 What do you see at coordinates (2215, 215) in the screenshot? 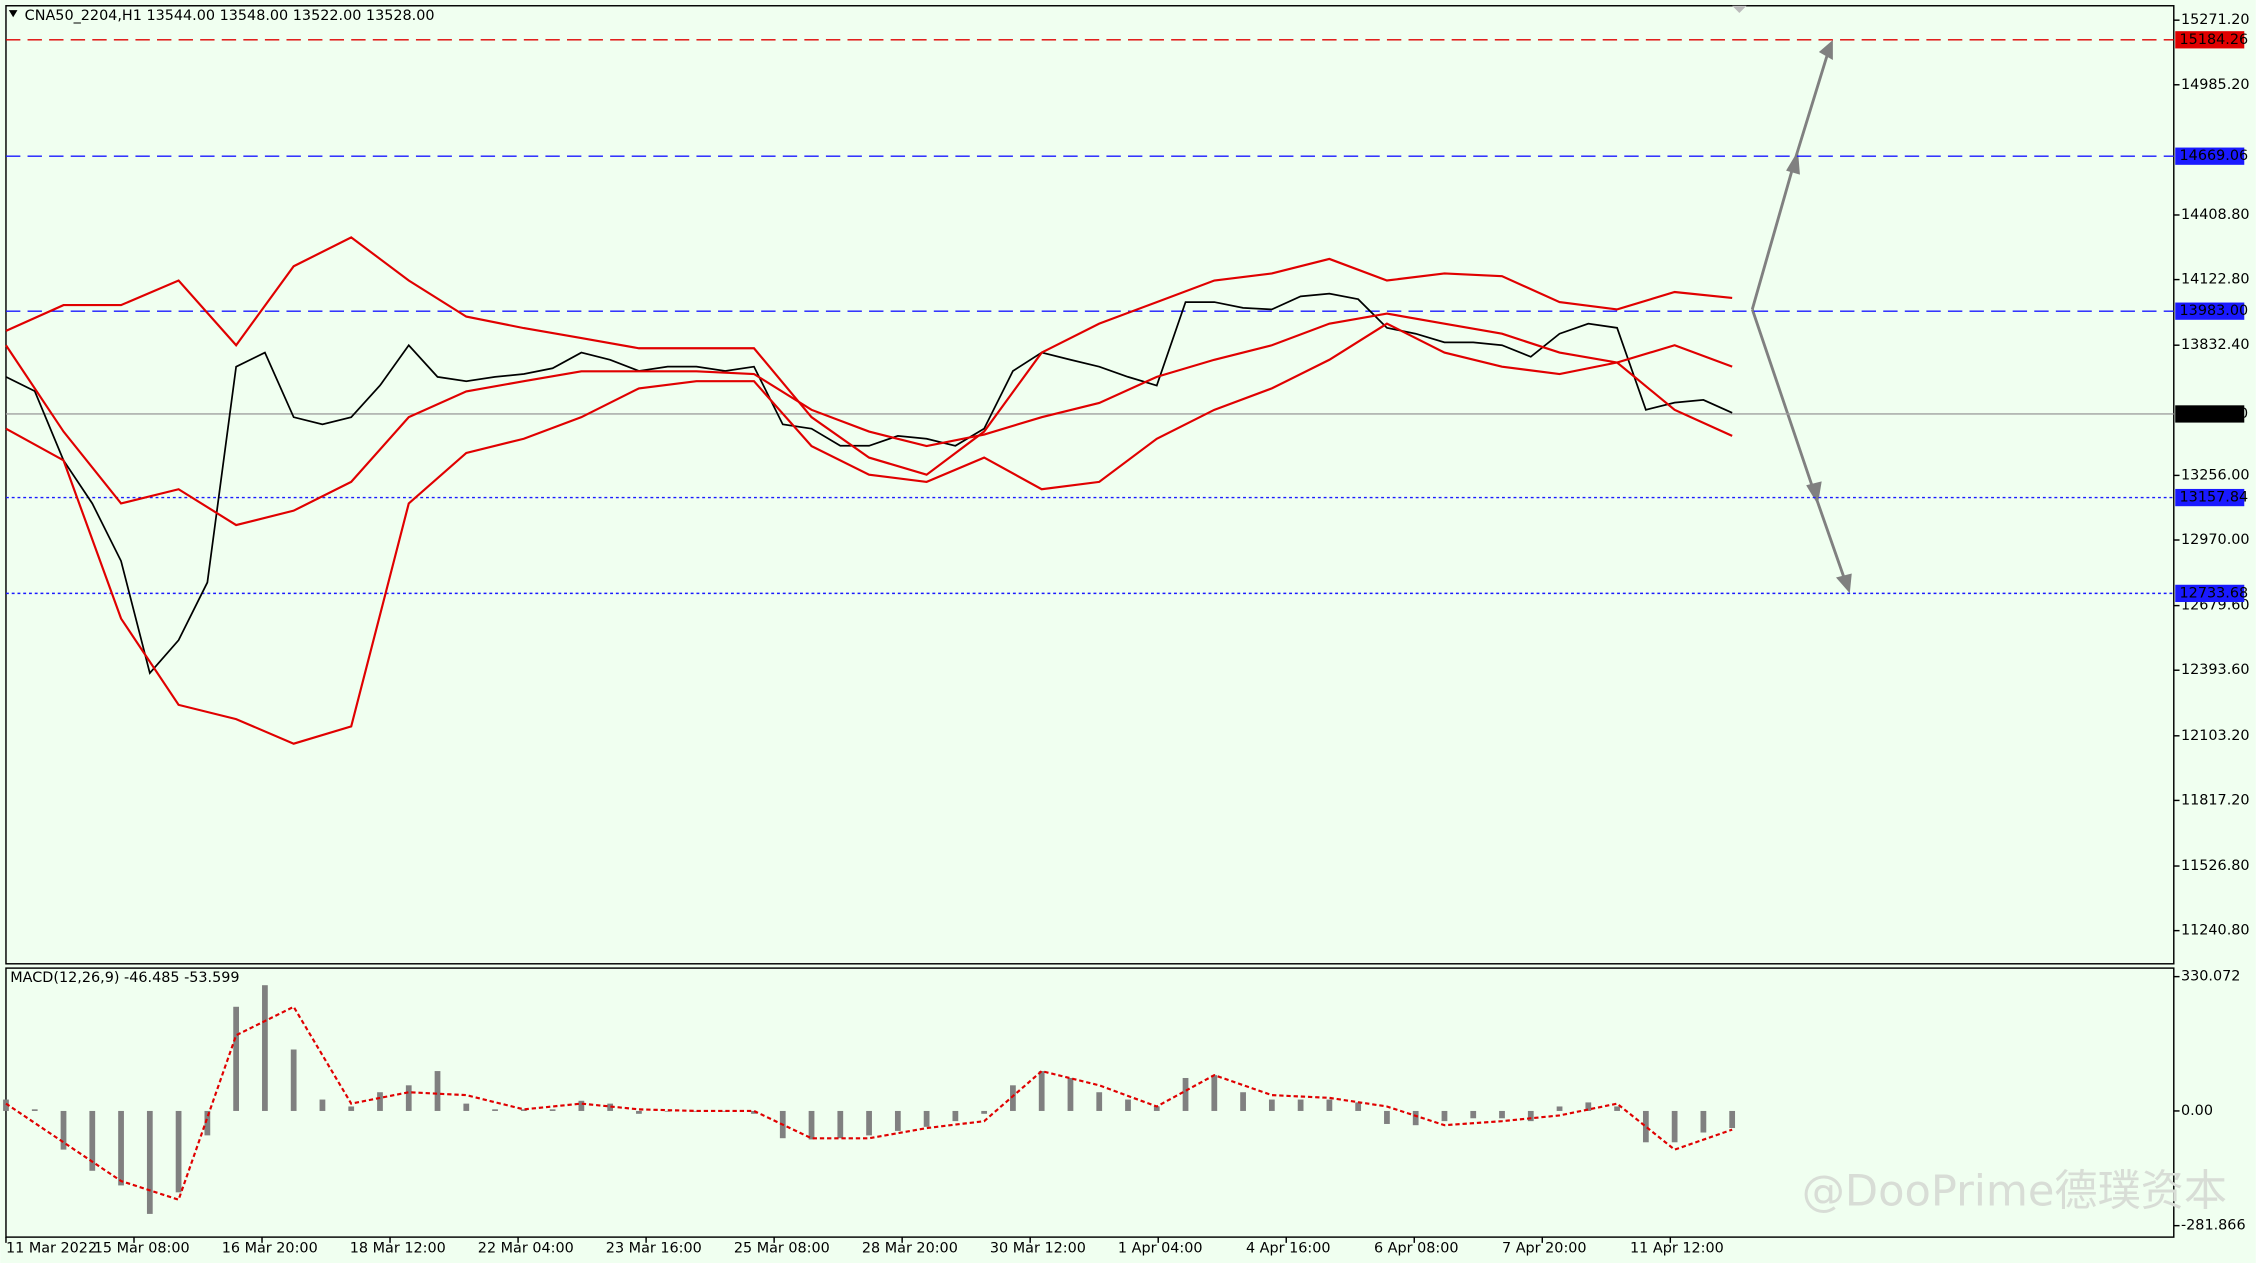
I see `y-tick-label: 14408.80` at bounding box center [2215, 215].